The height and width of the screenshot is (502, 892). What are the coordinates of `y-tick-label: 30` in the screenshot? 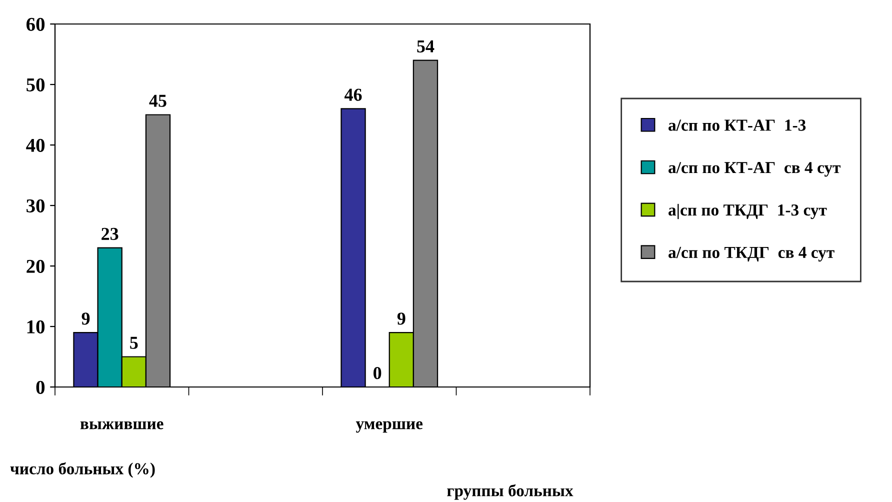 It's located at (35, 205).